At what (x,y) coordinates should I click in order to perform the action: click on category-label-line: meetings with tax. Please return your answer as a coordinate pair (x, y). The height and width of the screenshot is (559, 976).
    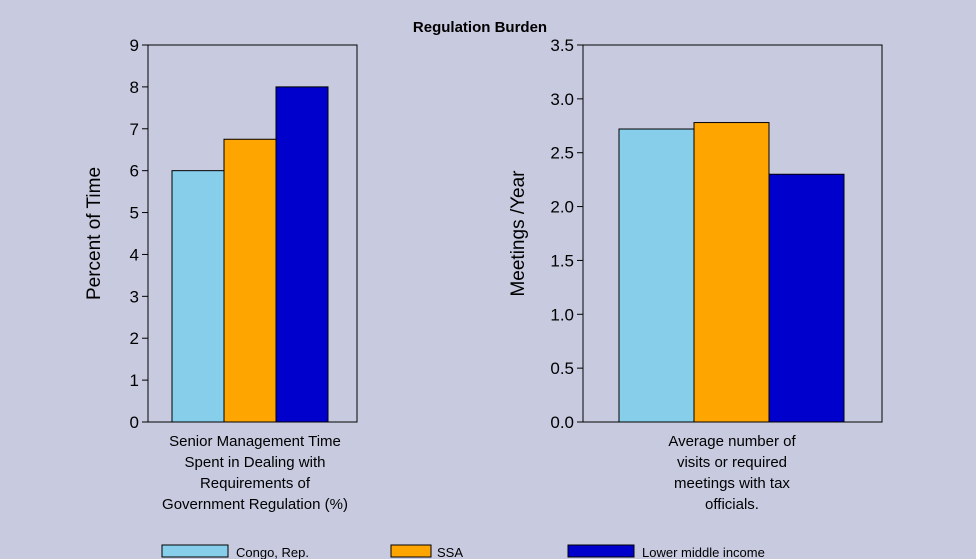
    Looking at the image, I should click on (732, 483).